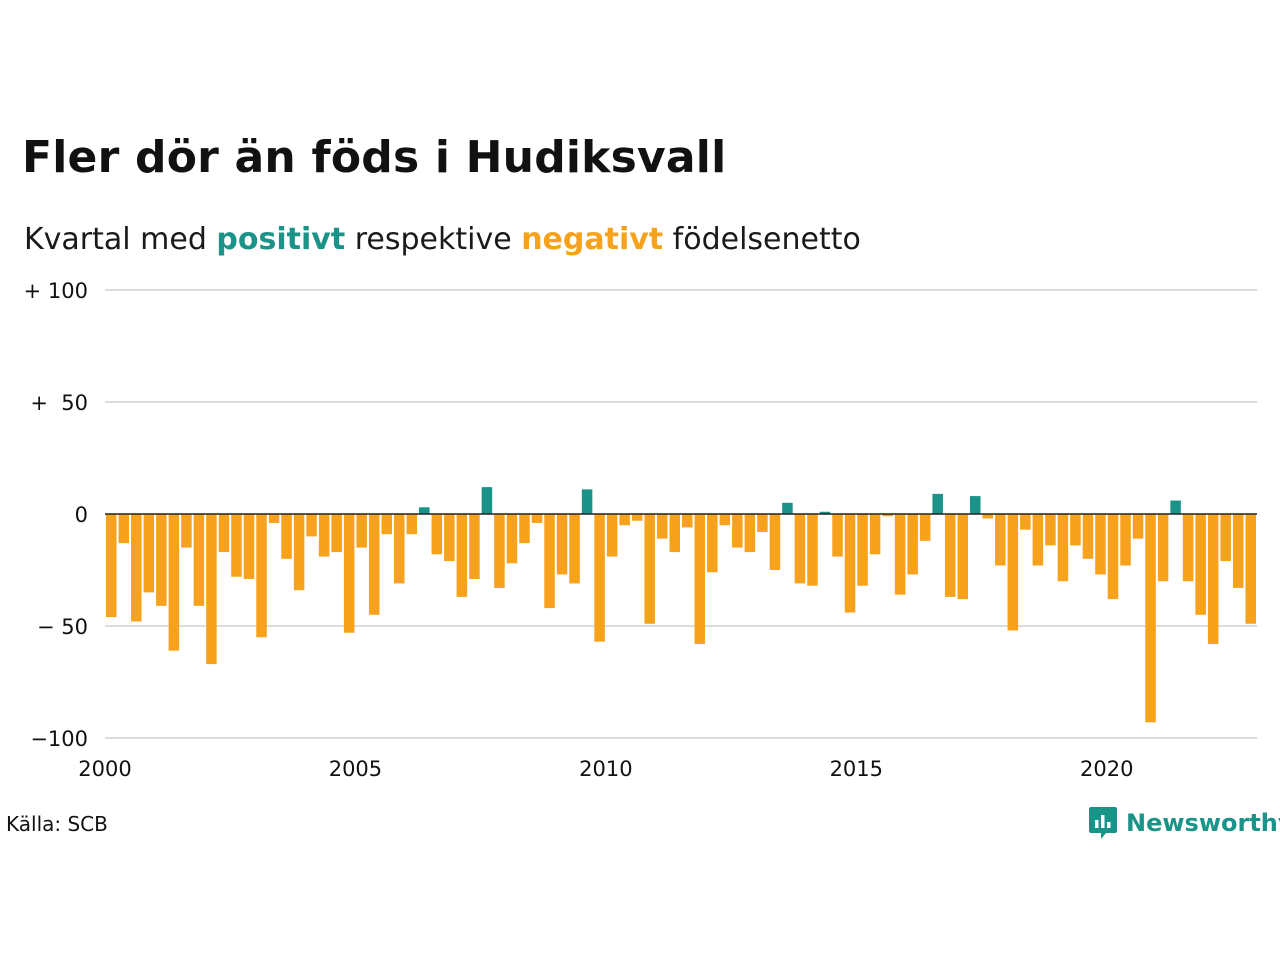 The width and height of the screenshot is (1280, 960). Describe the element at coordinates (81, 515) in the screenshot. I see `y-tick-label: 0` at that location.